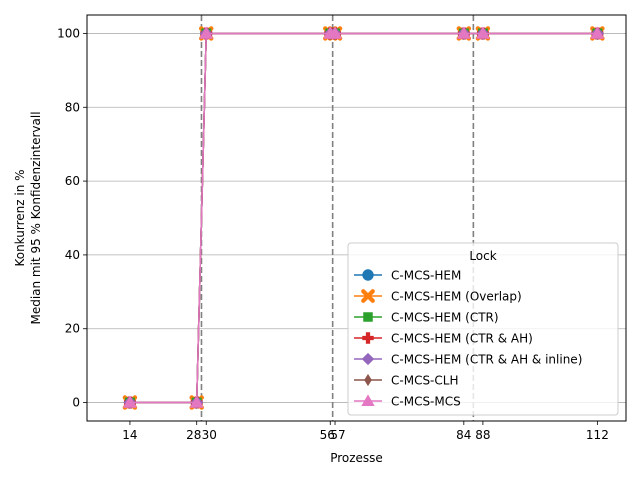  I want to click on legend-label: C-MCS-MCS, so click(426, 402).